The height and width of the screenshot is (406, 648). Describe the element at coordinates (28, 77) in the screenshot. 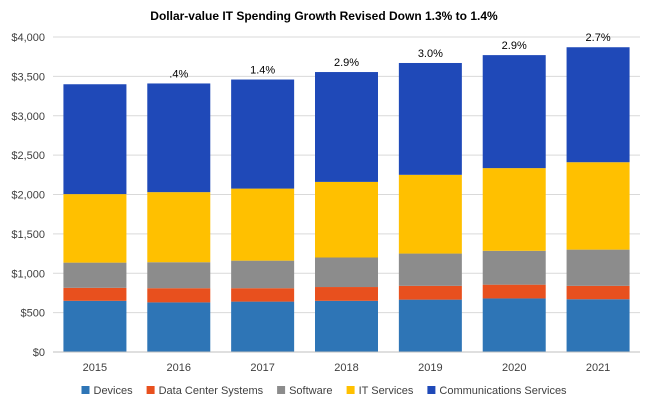

I see `y-tick-label: $3,500` at that location.